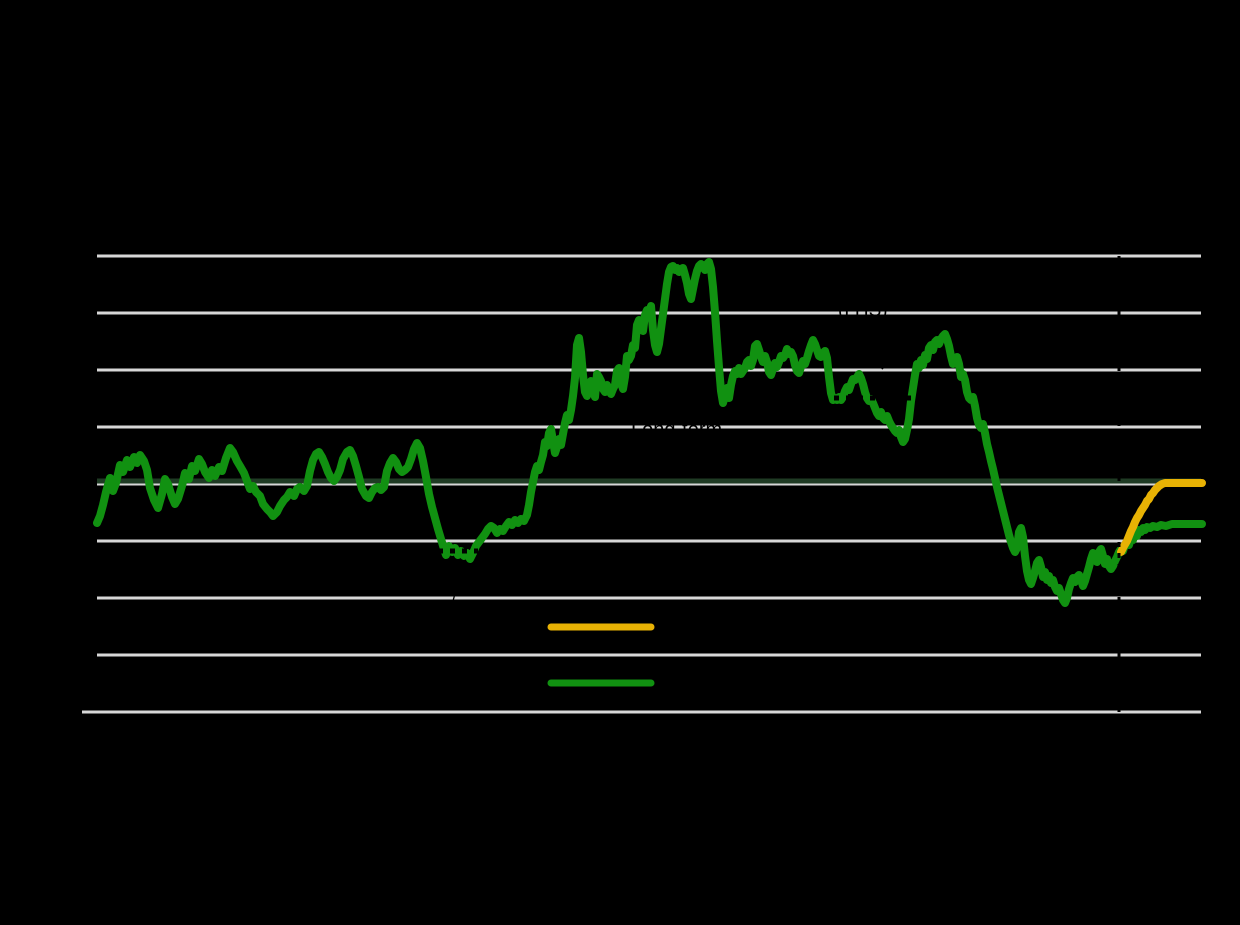  What do you see at coordinates (863, 310) in the screenshot?
I see `annotation-lhs-label: (LHS)` at bounding box center [863, 310].